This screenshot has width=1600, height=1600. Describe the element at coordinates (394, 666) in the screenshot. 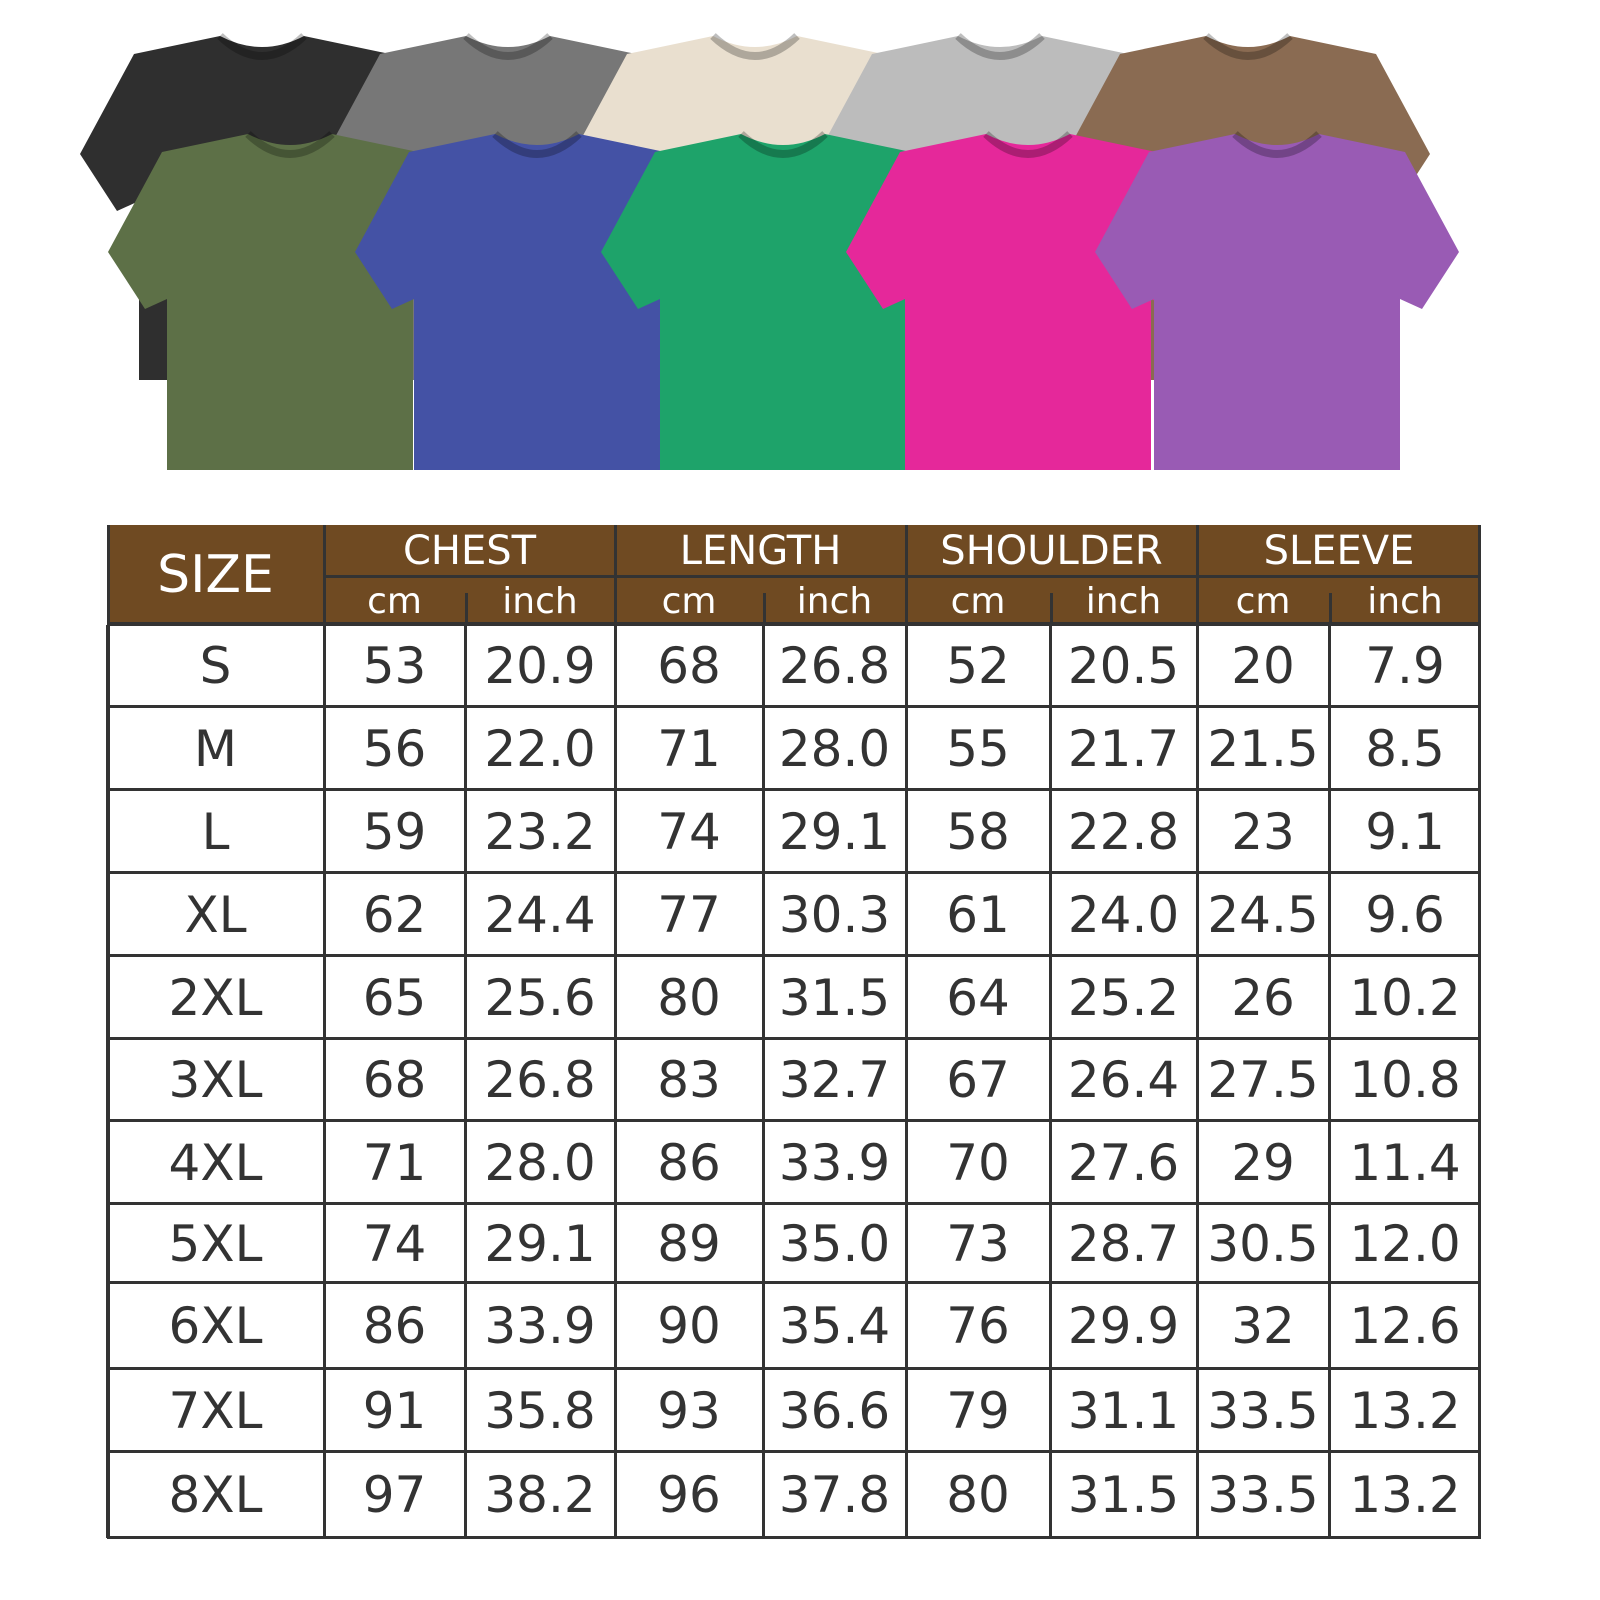

I see `measurement-cell: 53` at that location.